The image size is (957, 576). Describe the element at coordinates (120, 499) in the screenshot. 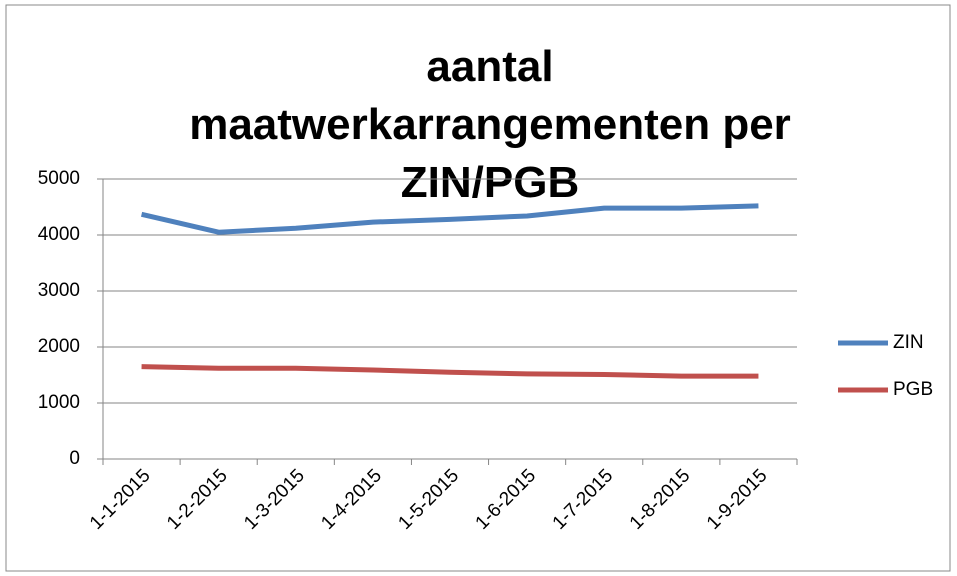

I see `x-tick-label: 1-1-2015` at that location.